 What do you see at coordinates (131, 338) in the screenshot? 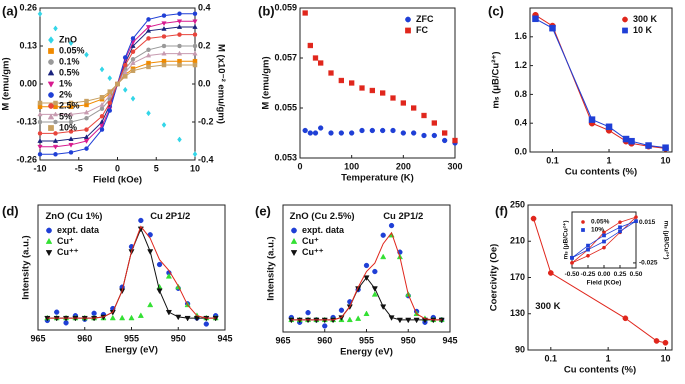
I see `x-tick-label: 955` at bounding box center [131, 338].